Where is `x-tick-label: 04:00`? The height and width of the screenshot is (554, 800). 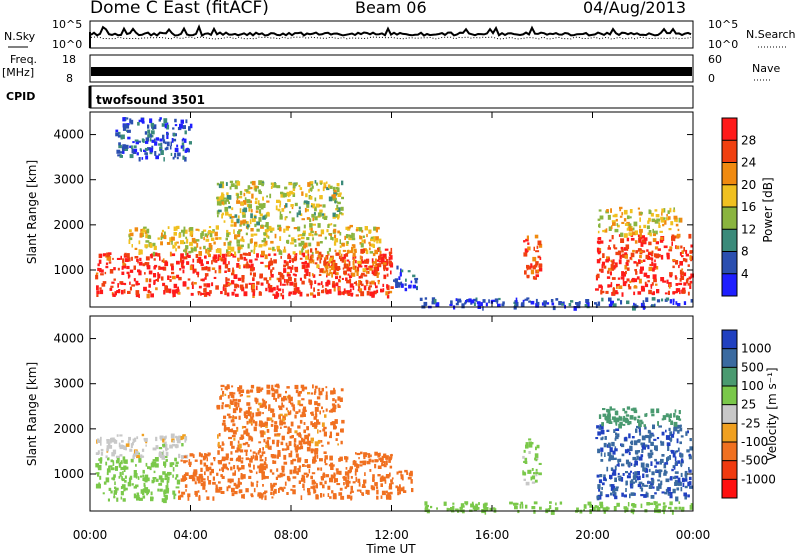
x-tick-label: 04:00 is located at coordinates (190, 535).